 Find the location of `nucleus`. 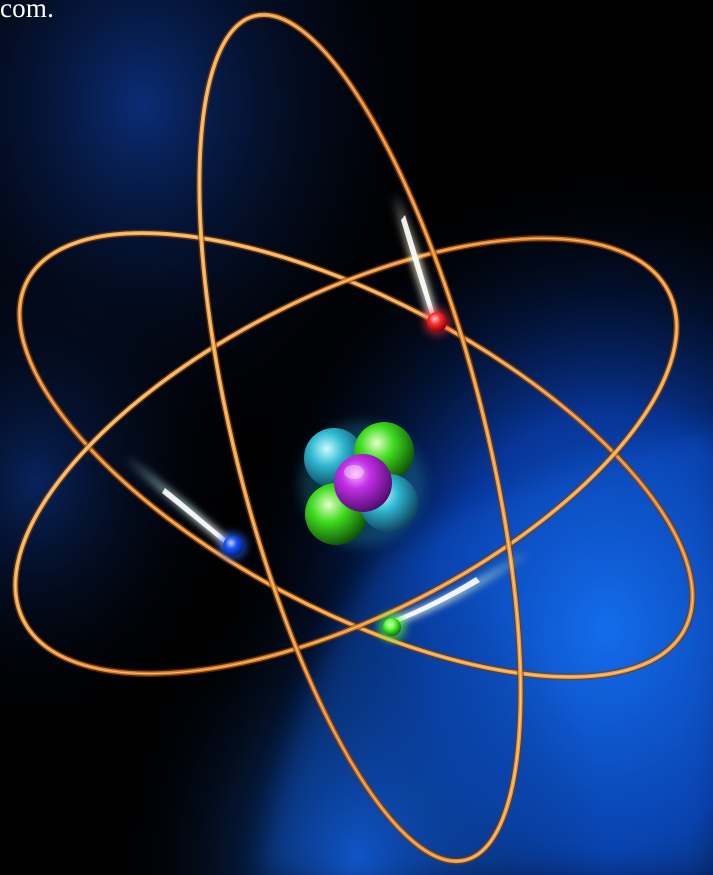

nucleus is located at coordinates (362, 484).